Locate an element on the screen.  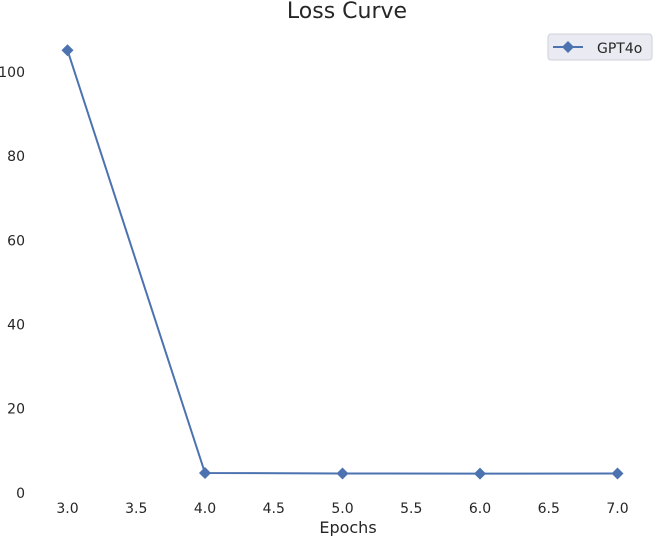
x-tick-label: 7.0 is located at coordinates (617, 509).